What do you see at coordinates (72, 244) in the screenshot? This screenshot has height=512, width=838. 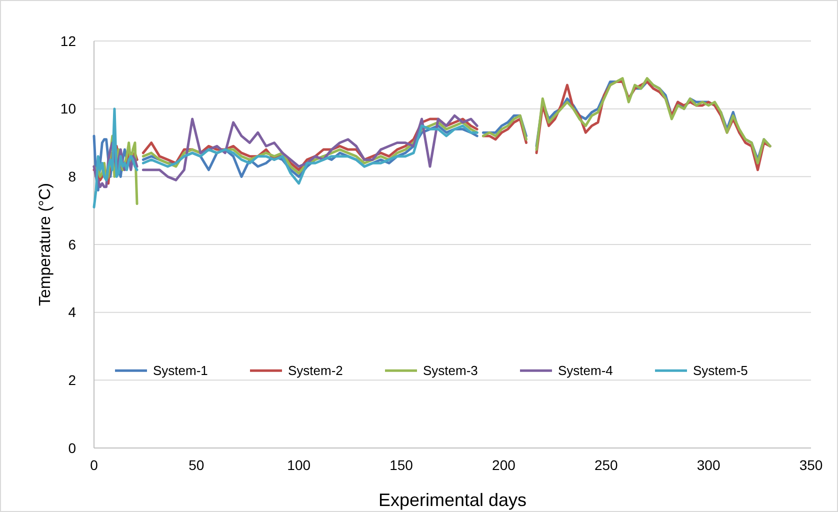 I see `y-tick-label: 6` at bounding box center [72, 244].